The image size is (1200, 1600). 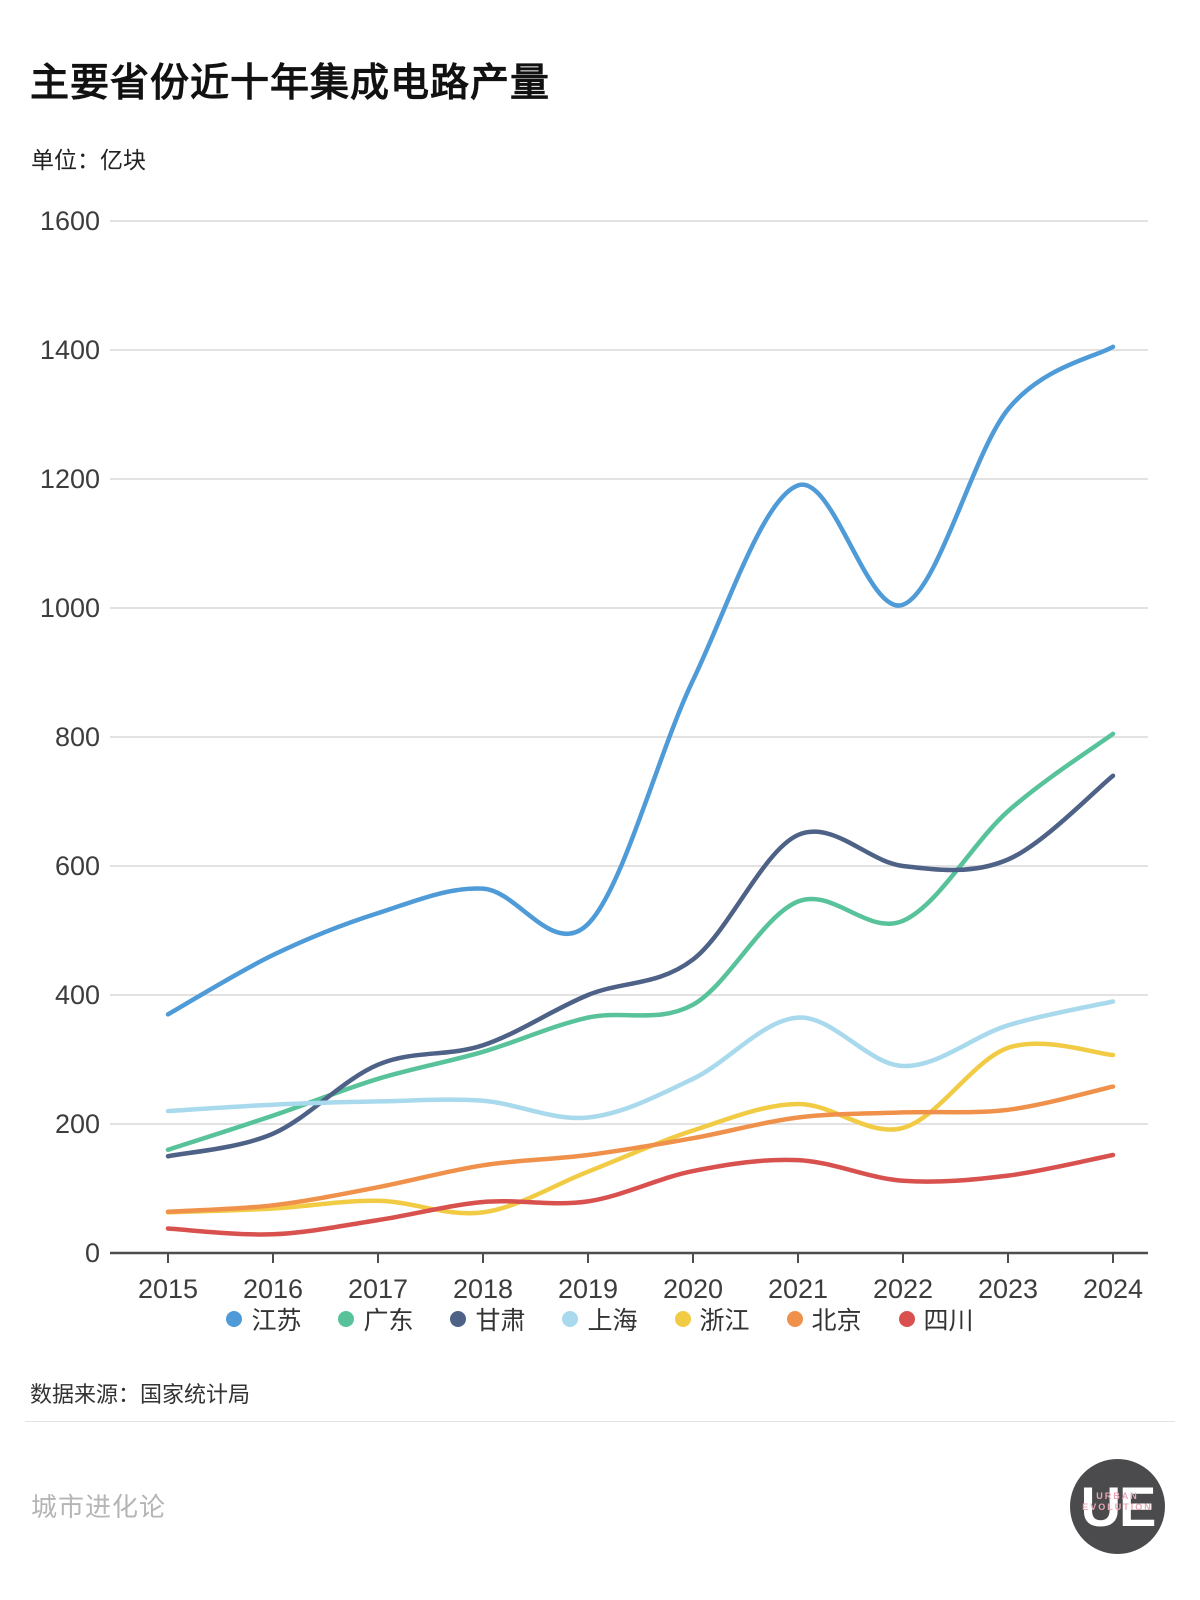 I want to click on watermark: 城市进化论, so click(x=99, y=1507).